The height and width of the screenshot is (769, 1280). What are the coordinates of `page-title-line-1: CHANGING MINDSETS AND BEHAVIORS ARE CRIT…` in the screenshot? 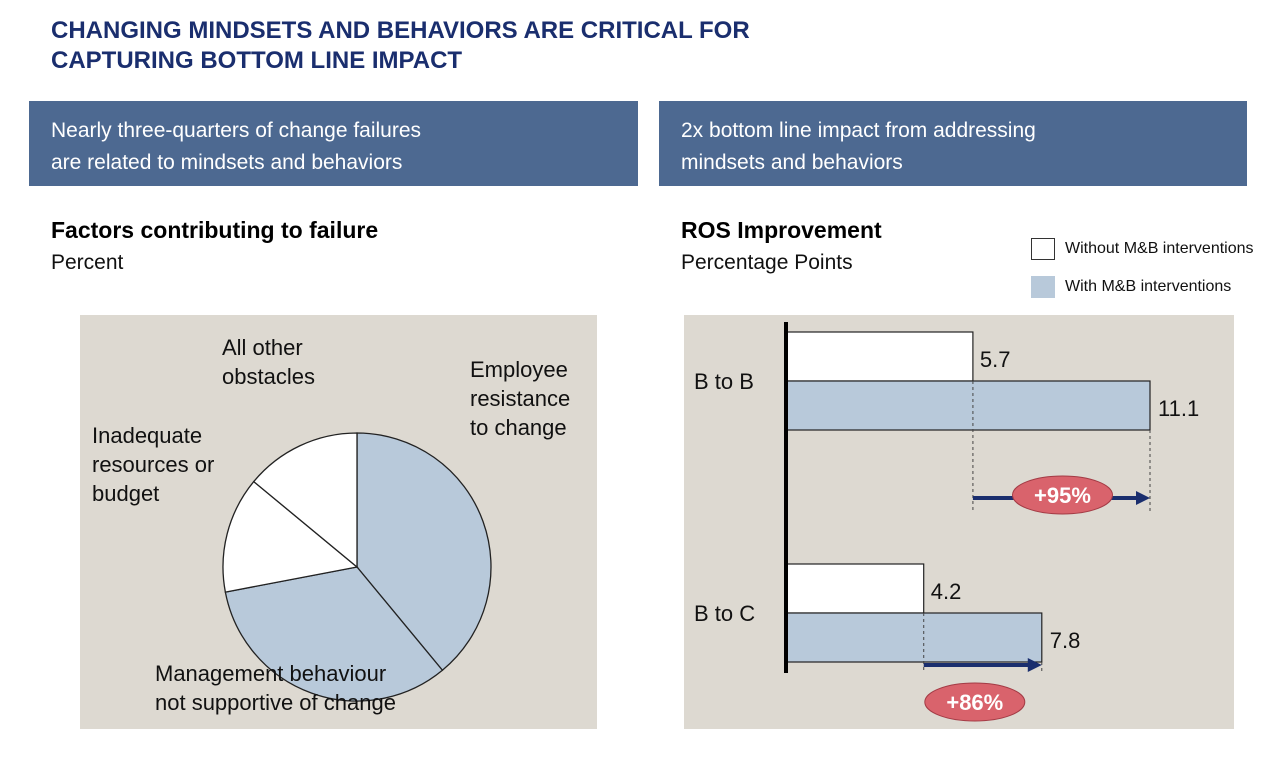 It's located at (400, 30).